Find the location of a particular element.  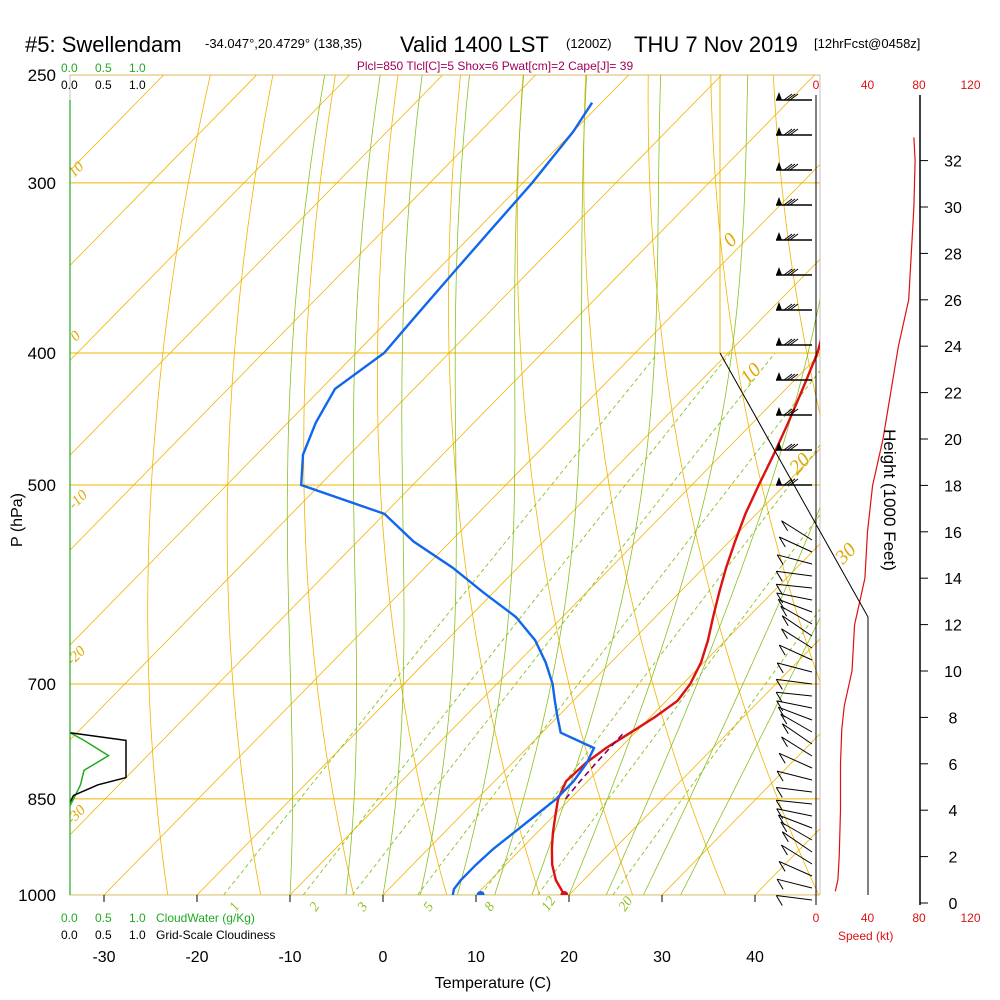

height-tick-10: 10 is located at coordinates (953, 672).